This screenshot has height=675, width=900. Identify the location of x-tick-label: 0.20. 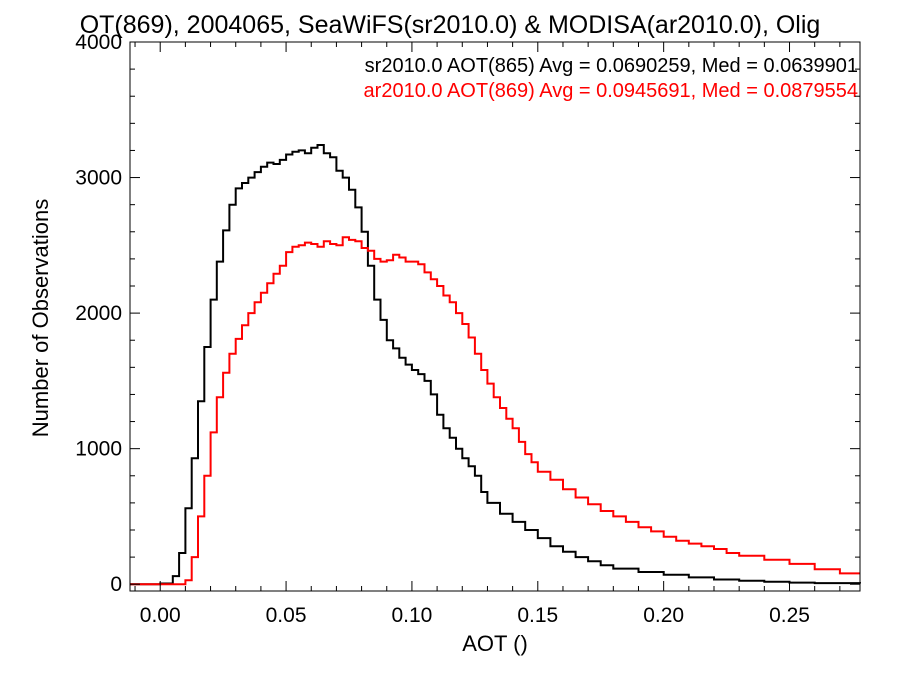
(663, 615).